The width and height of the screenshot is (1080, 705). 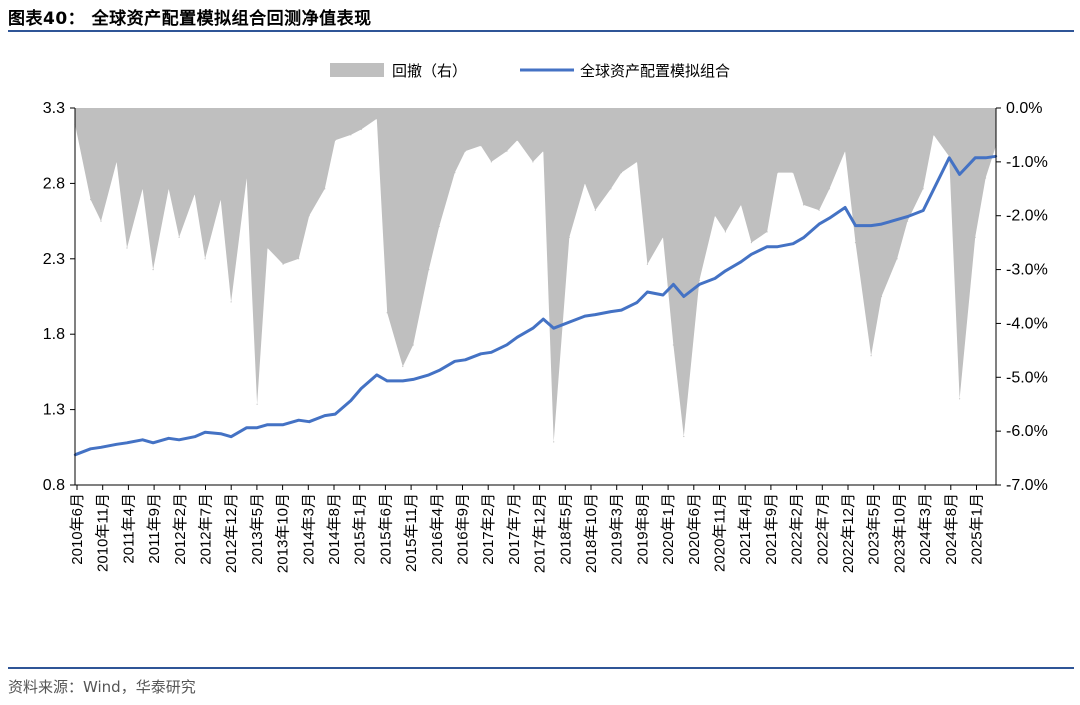 What do you see at coordinates (54, 108) in the screenshot?
I see `y-left-tick-label: 3.3` at bounding box center [54, 108].